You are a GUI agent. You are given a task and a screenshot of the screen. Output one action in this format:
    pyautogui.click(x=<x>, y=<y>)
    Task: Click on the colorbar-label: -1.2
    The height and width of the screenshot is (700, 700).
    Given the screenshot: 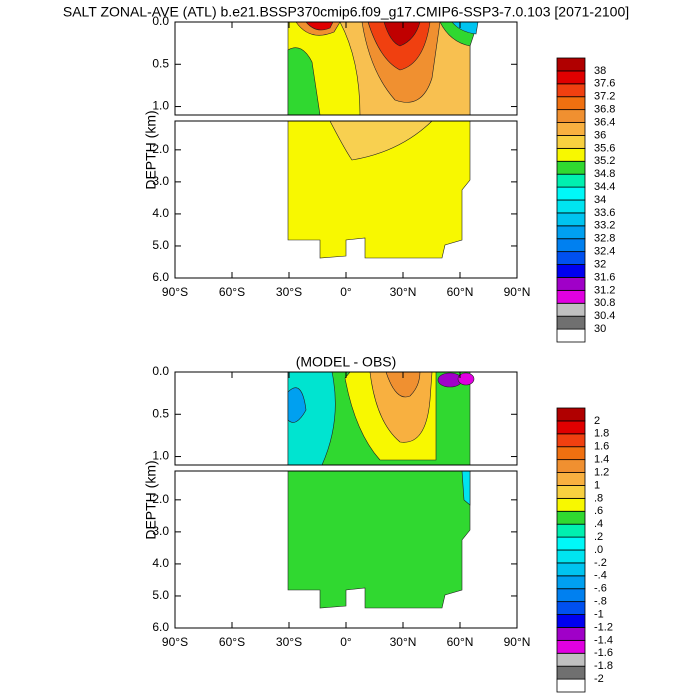 What is the action you would take?
    pyautogui.click(x=603, y=627)
    